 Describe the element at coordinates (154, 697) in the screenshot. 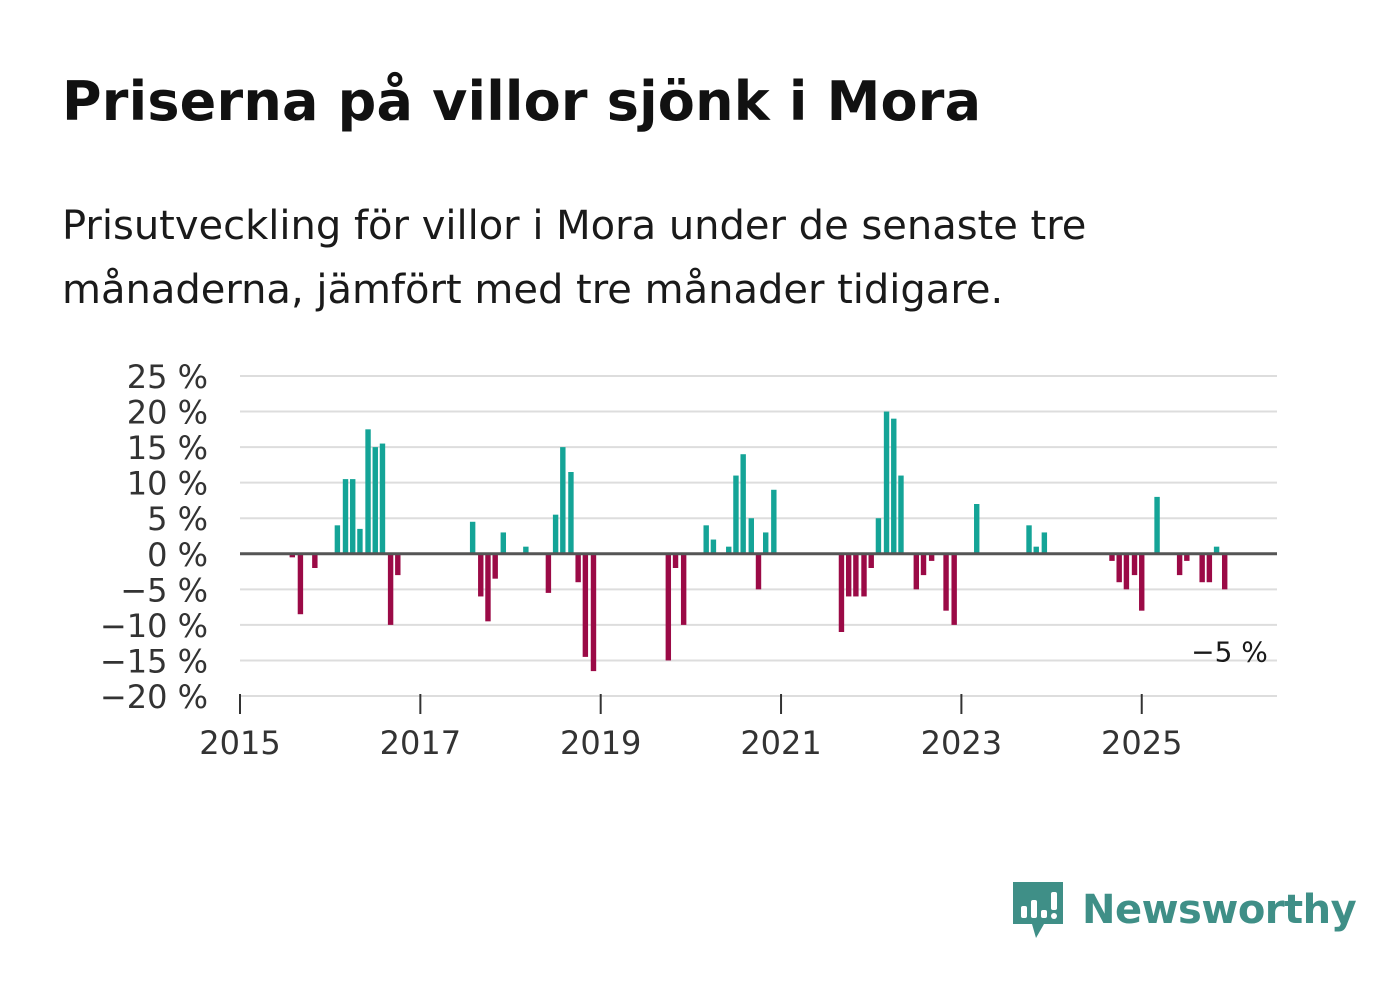

I see `y-tick-label: −20 %` at that location.